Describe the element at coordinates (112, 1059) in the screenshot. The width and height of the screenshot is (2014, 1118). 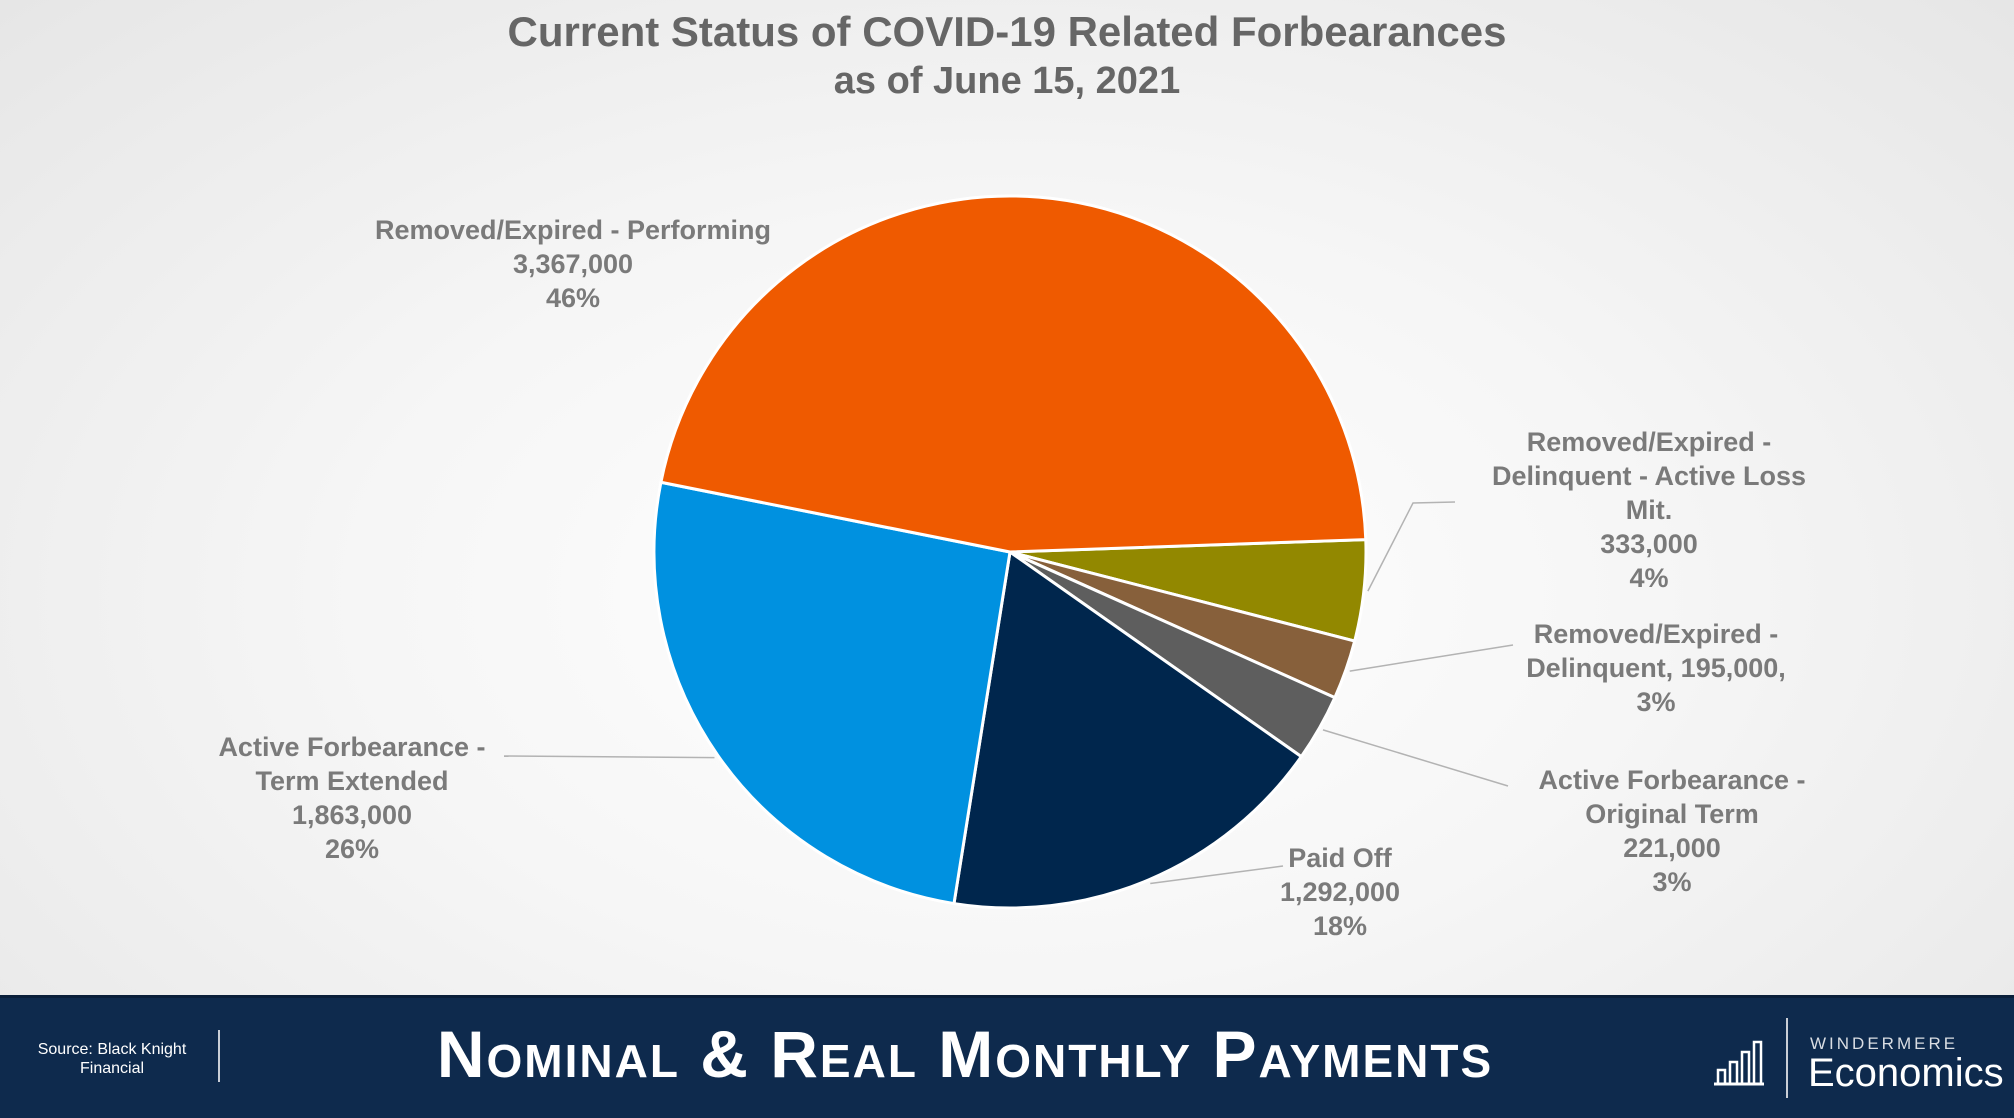
I see `source-note: Source: Black Knight Financial` at that location.